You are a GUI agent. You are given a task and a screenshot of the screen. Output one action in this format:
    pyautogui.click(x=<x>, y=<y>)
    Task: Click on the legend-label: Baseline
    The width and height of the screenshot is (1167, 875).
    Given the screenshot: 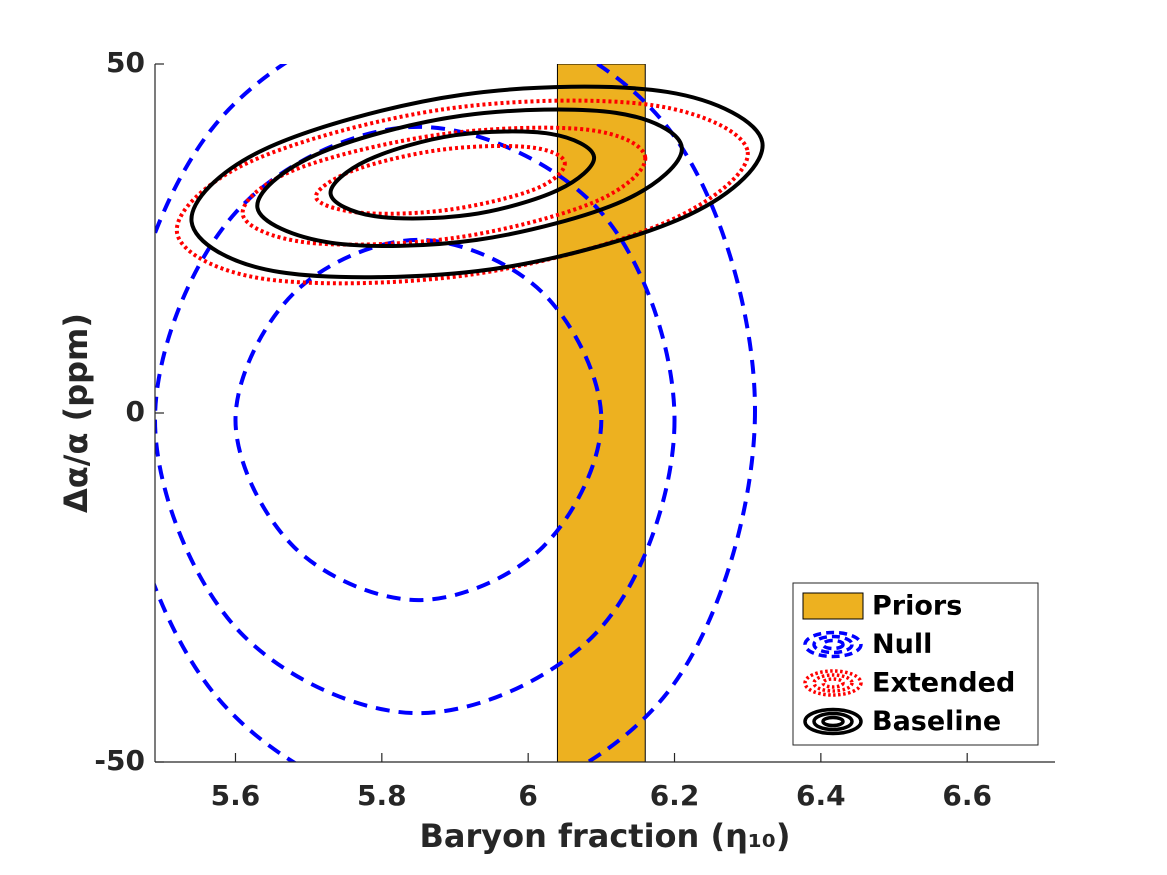 What is the action you would take?
    pyautogui.click(x=936, y=721)
    